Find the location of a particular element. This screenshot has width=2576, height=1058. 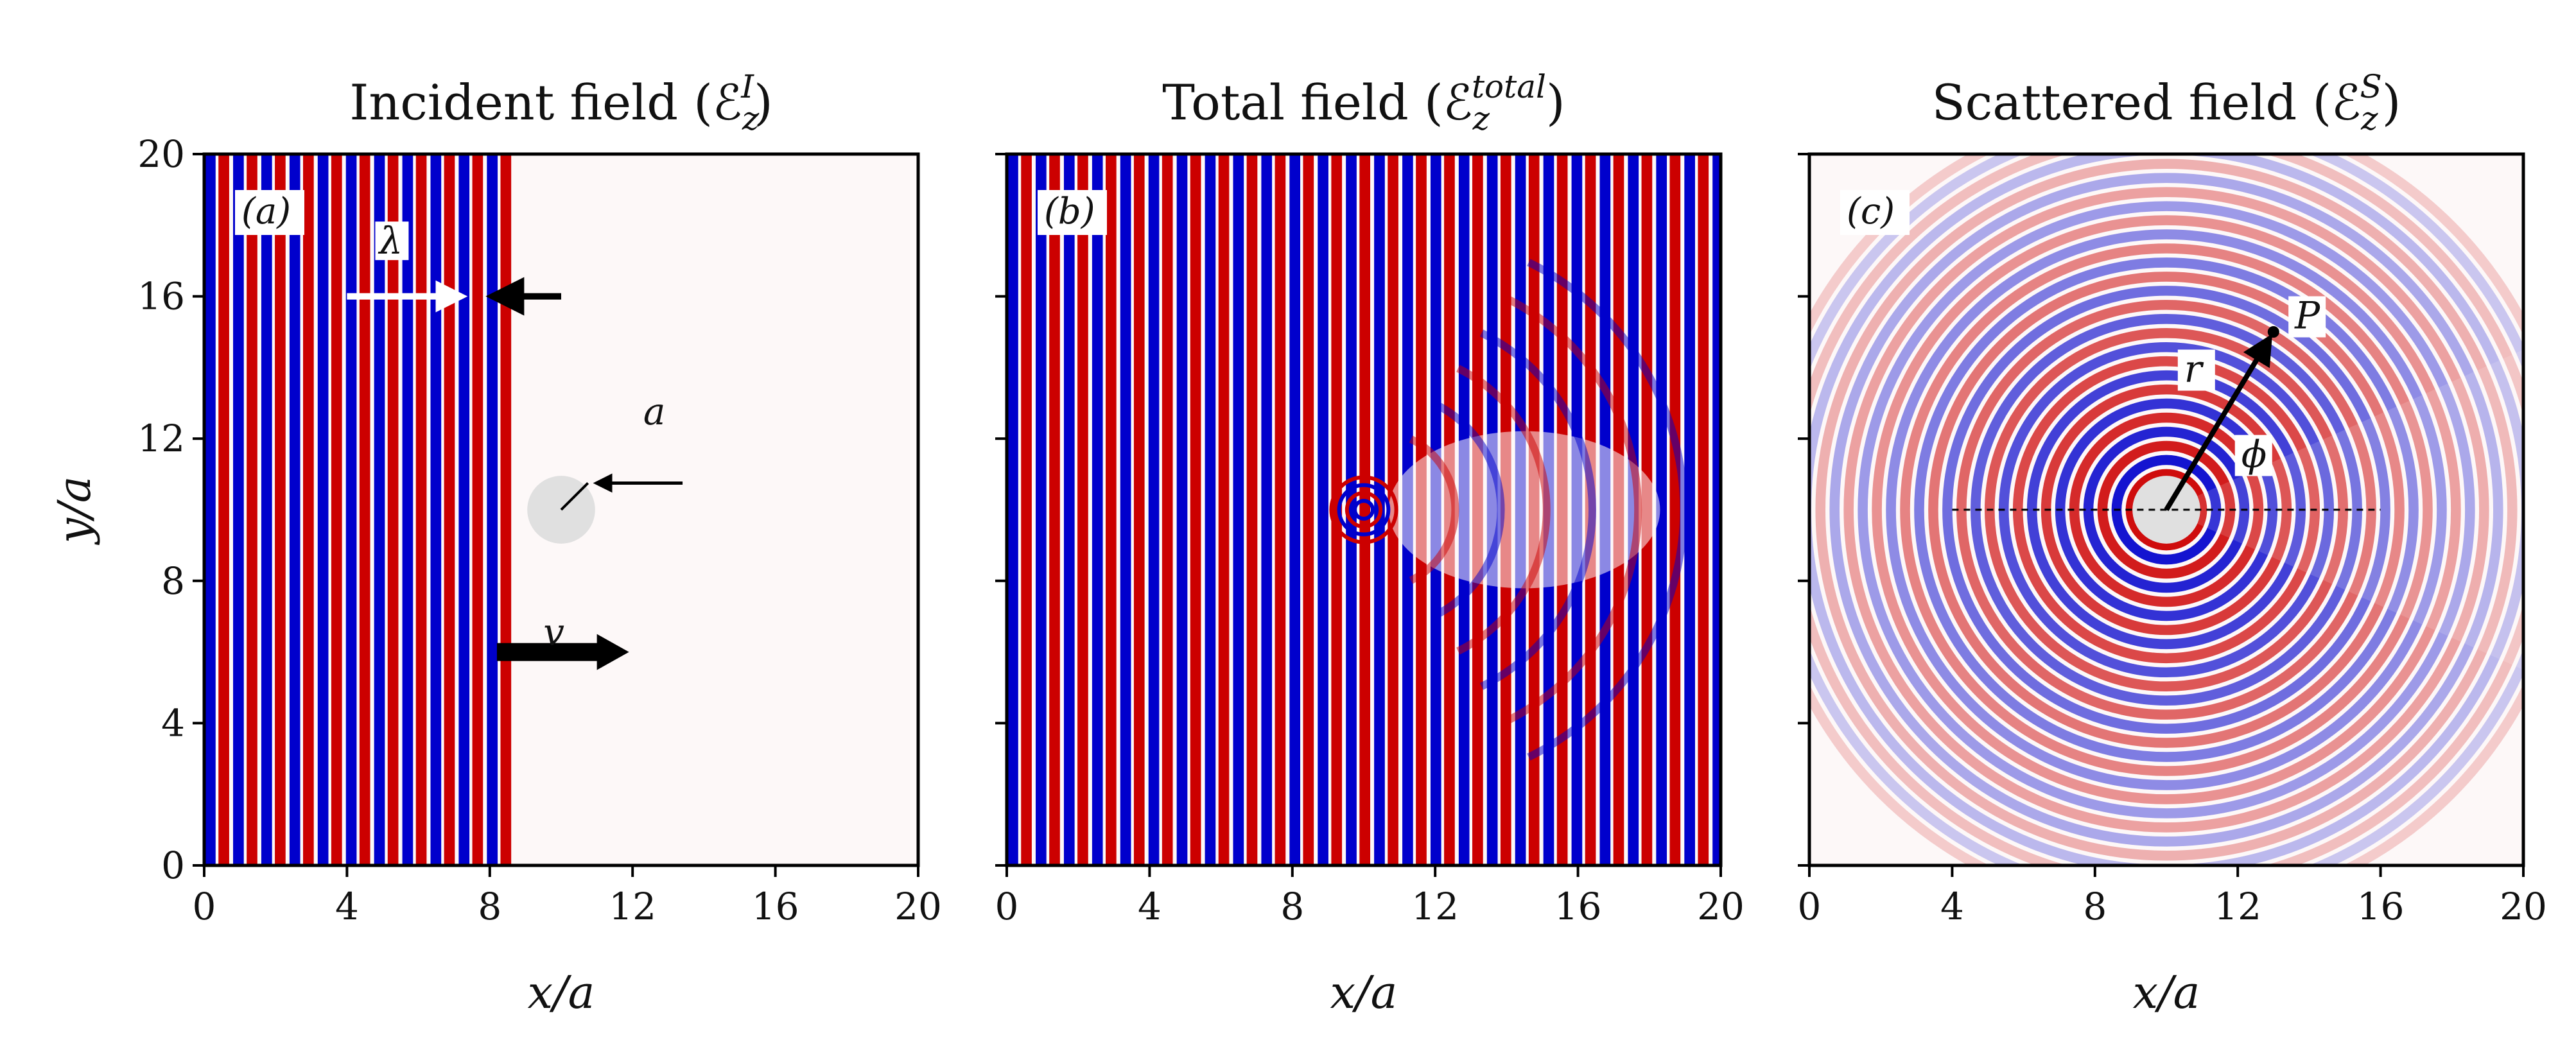

r-label: r is located at coordinates (2194, 369).